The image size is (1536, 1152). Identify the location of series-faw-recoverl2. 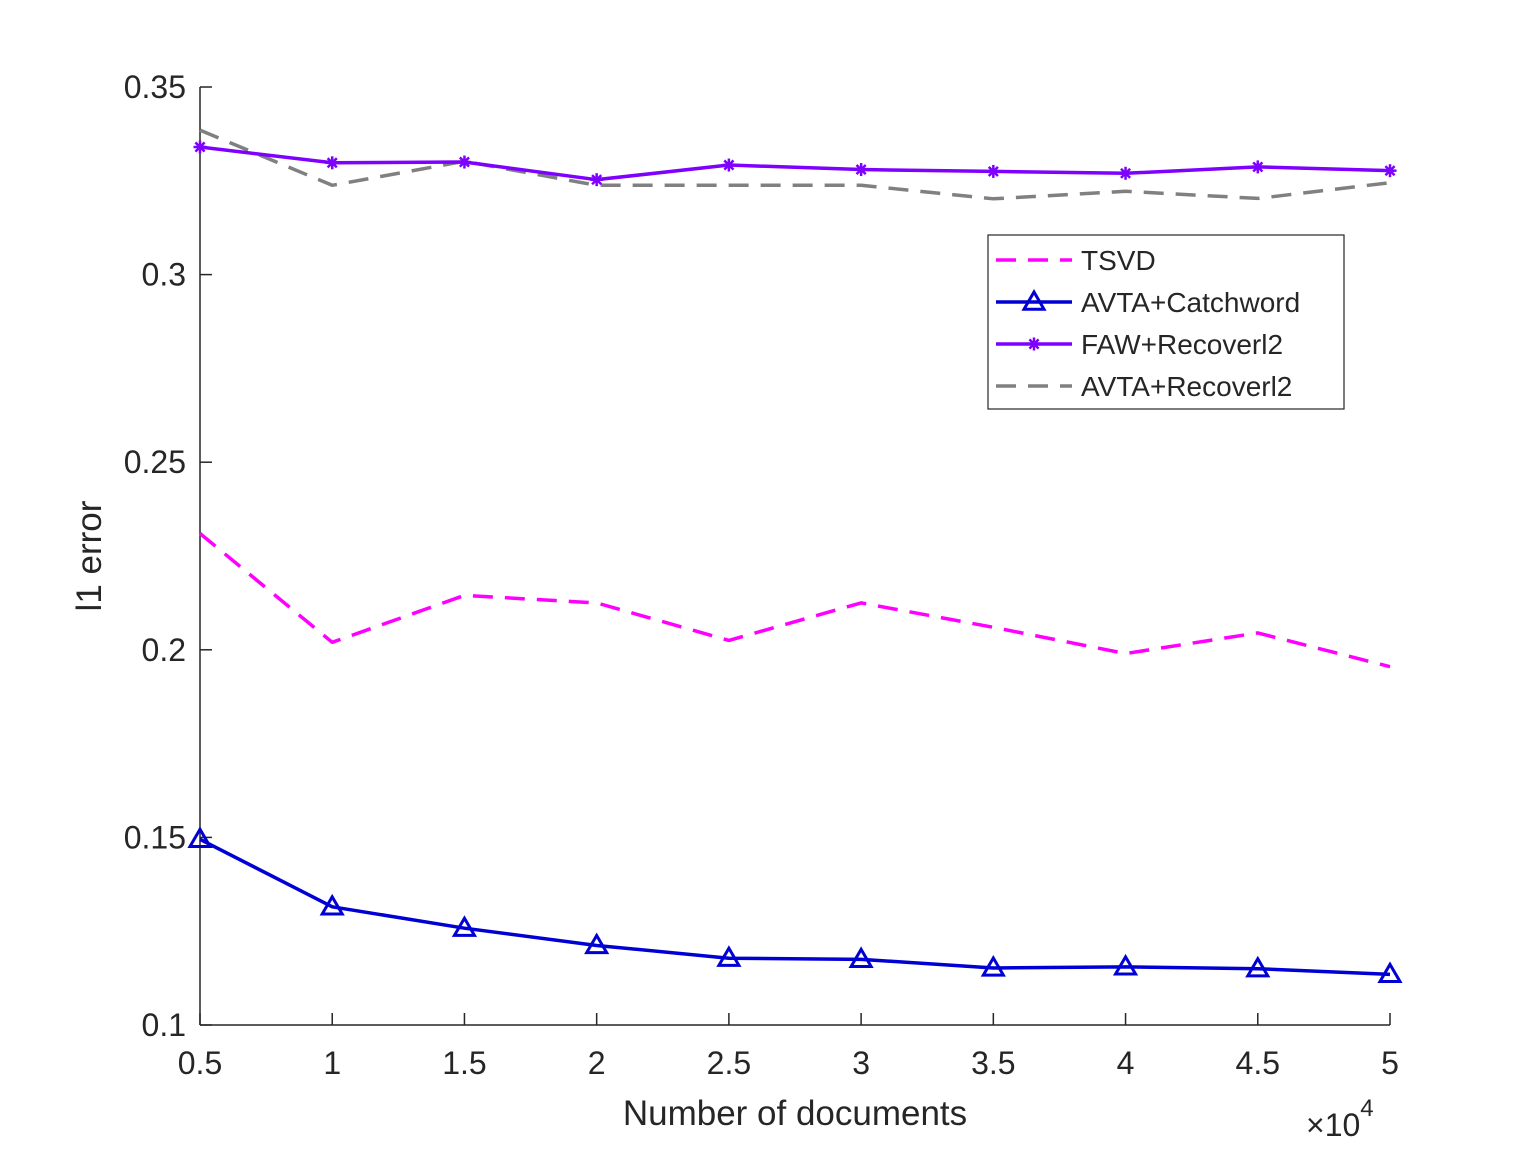
(795, 163).